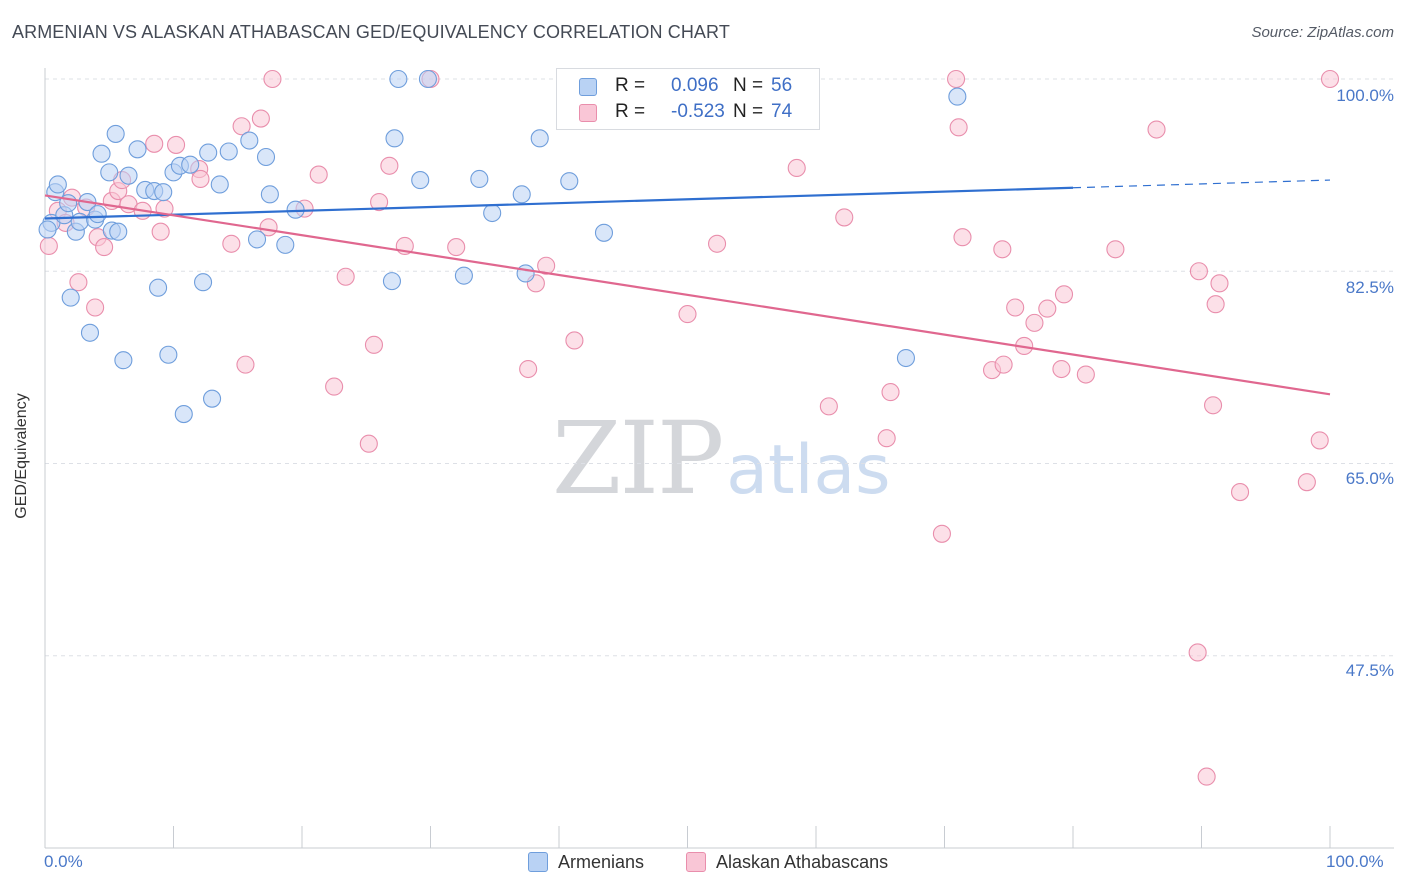  I want to click on y-tick-label-65: 65.0%, so click(1369, 478).